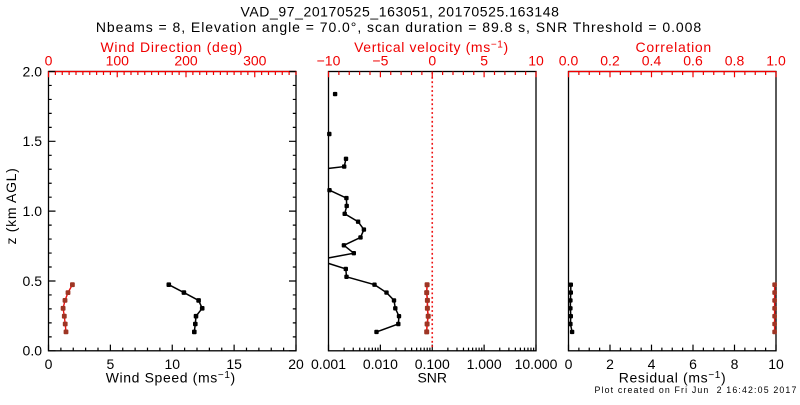  I want to click on svg-text: 4, so click(652, 364).